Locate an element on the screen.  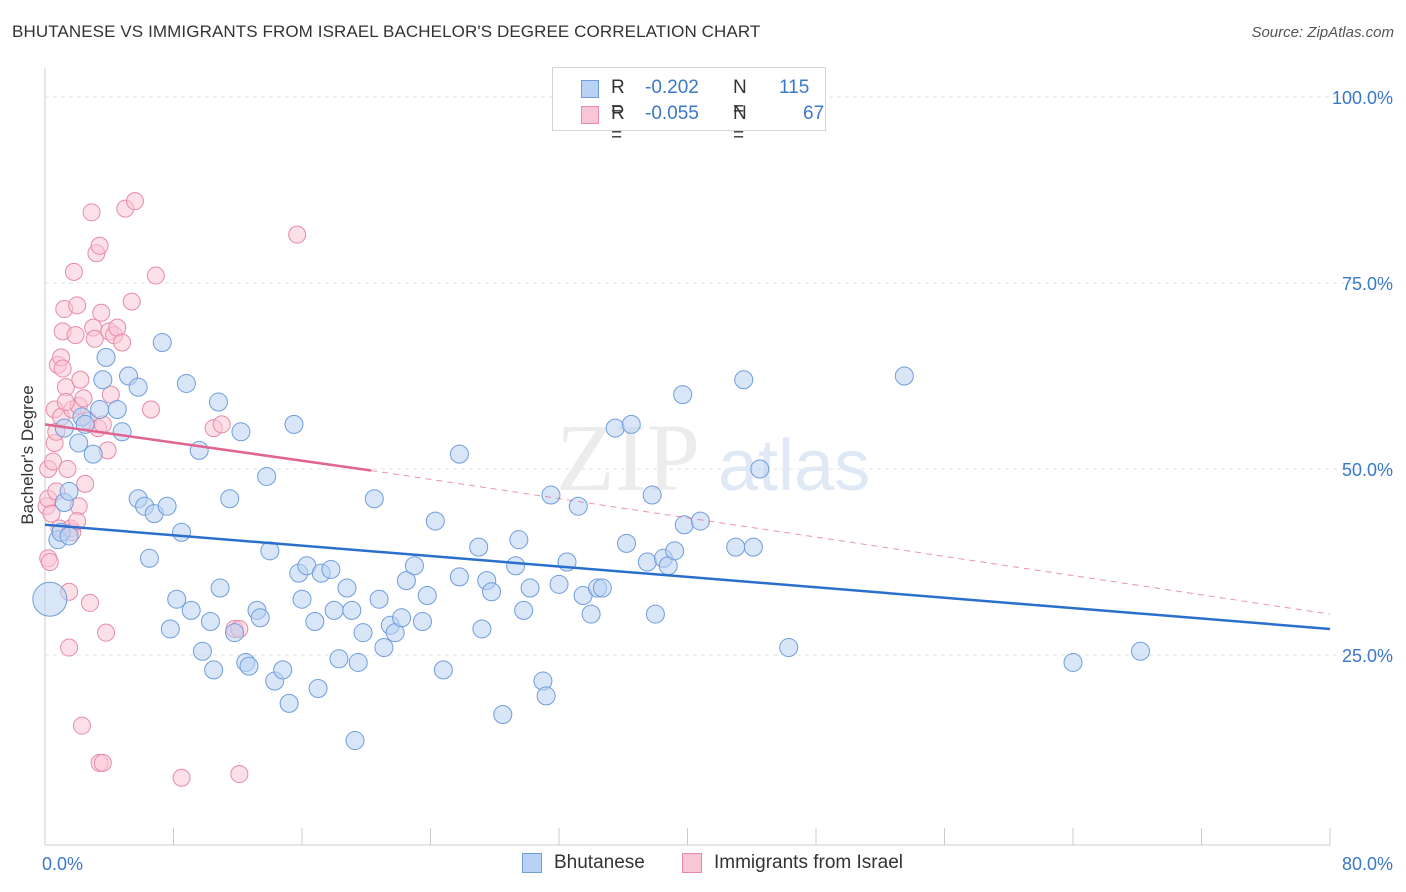
y-axis-label: Bachelor's Degree is located at coordinates (27, 454).